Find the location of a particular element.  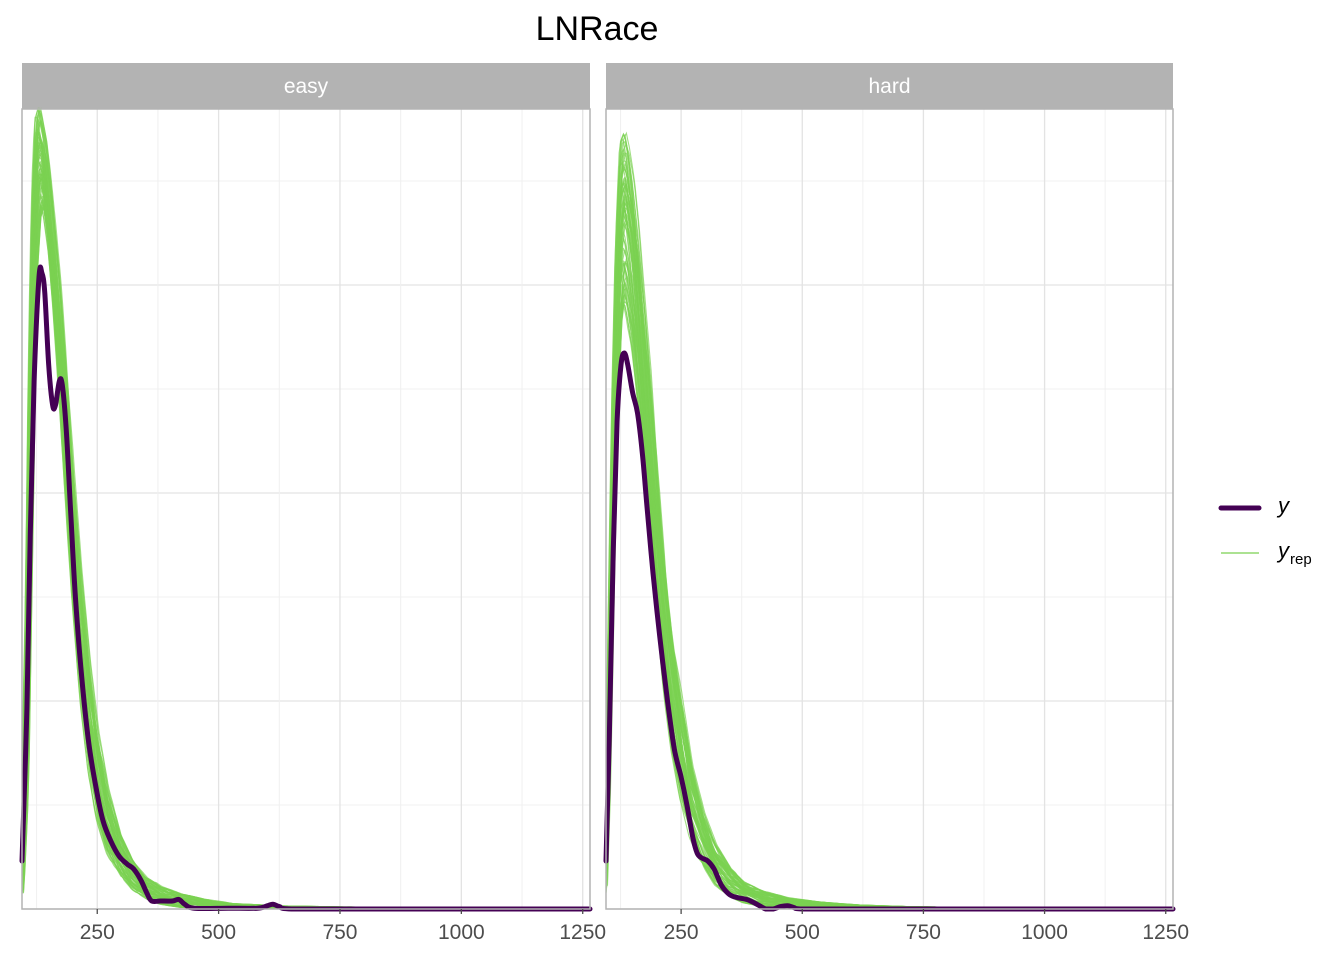

legend-label-yrep-main: y is located at coordinates (1283, 550).